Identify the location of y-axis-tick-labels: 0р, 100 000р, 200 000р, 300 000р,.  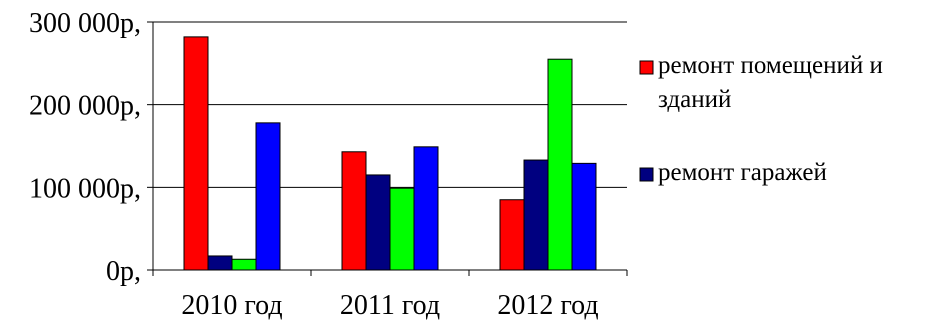
(85, 147).